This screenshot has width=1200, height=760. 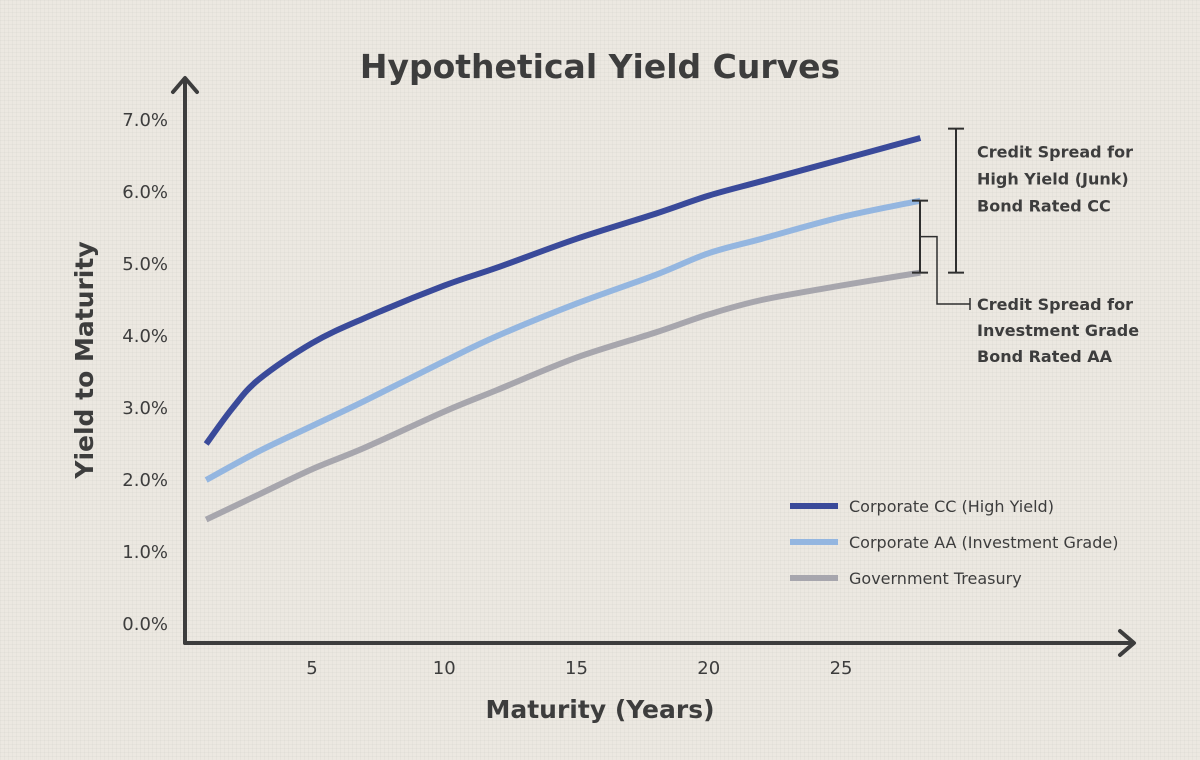 What do you see at coordinates (576, 668) in the screenshot?
I see `x-tick-label: 15` at bounding box center [576, 668].